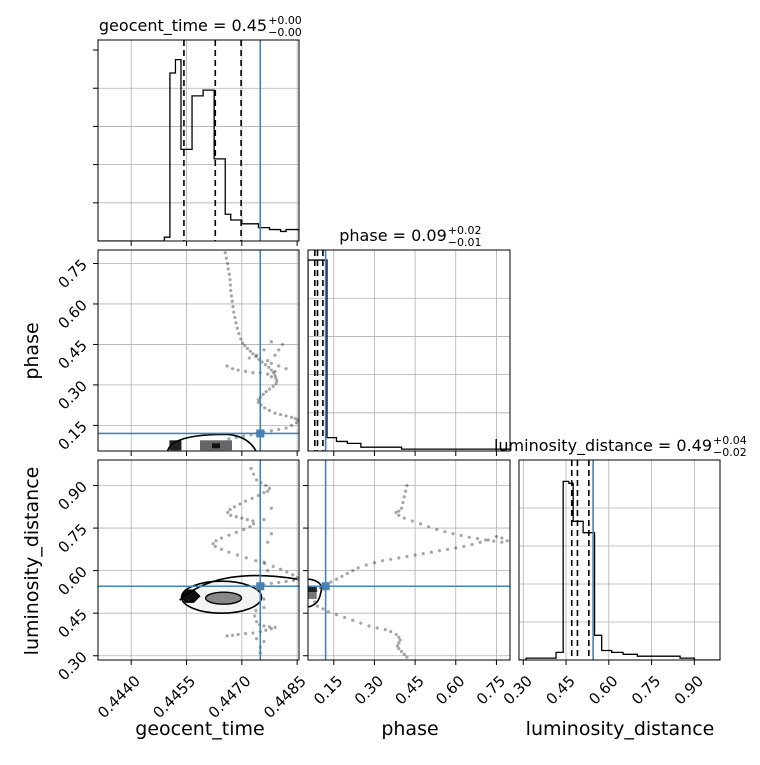 The height and width of the screenshot is (765, 760). I want to click on panel-geocent_time-geocent_time, so click(196, 142).